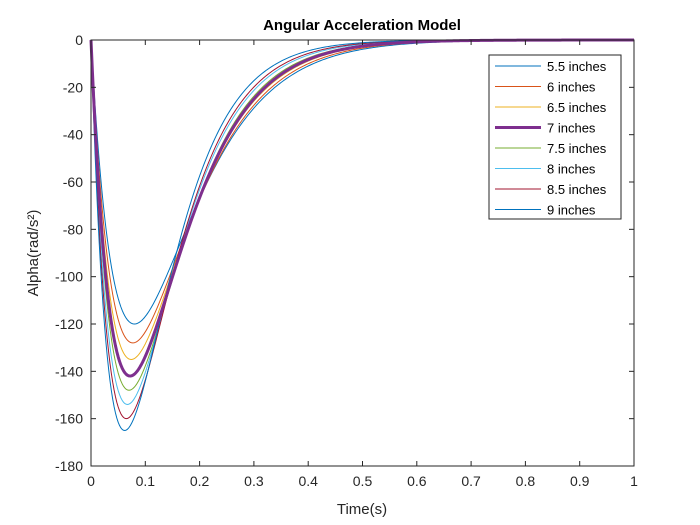  What do you see at coordinates (308, 481) in the screenshot?
I see `x-tick-label: 0.4` at bounding box center [308, 481].